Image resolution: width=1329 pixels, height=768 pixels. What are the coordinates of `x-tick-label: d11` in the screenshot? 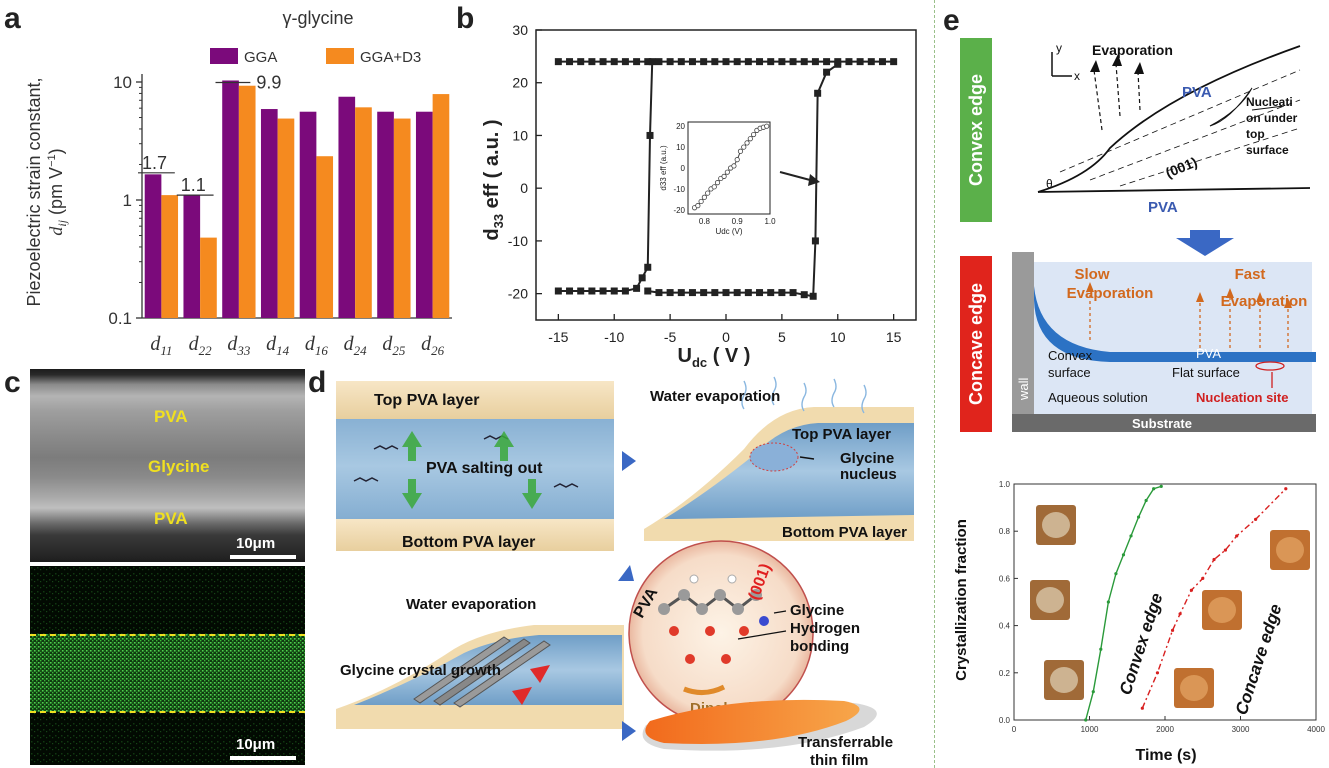 It's located at (161, 345).